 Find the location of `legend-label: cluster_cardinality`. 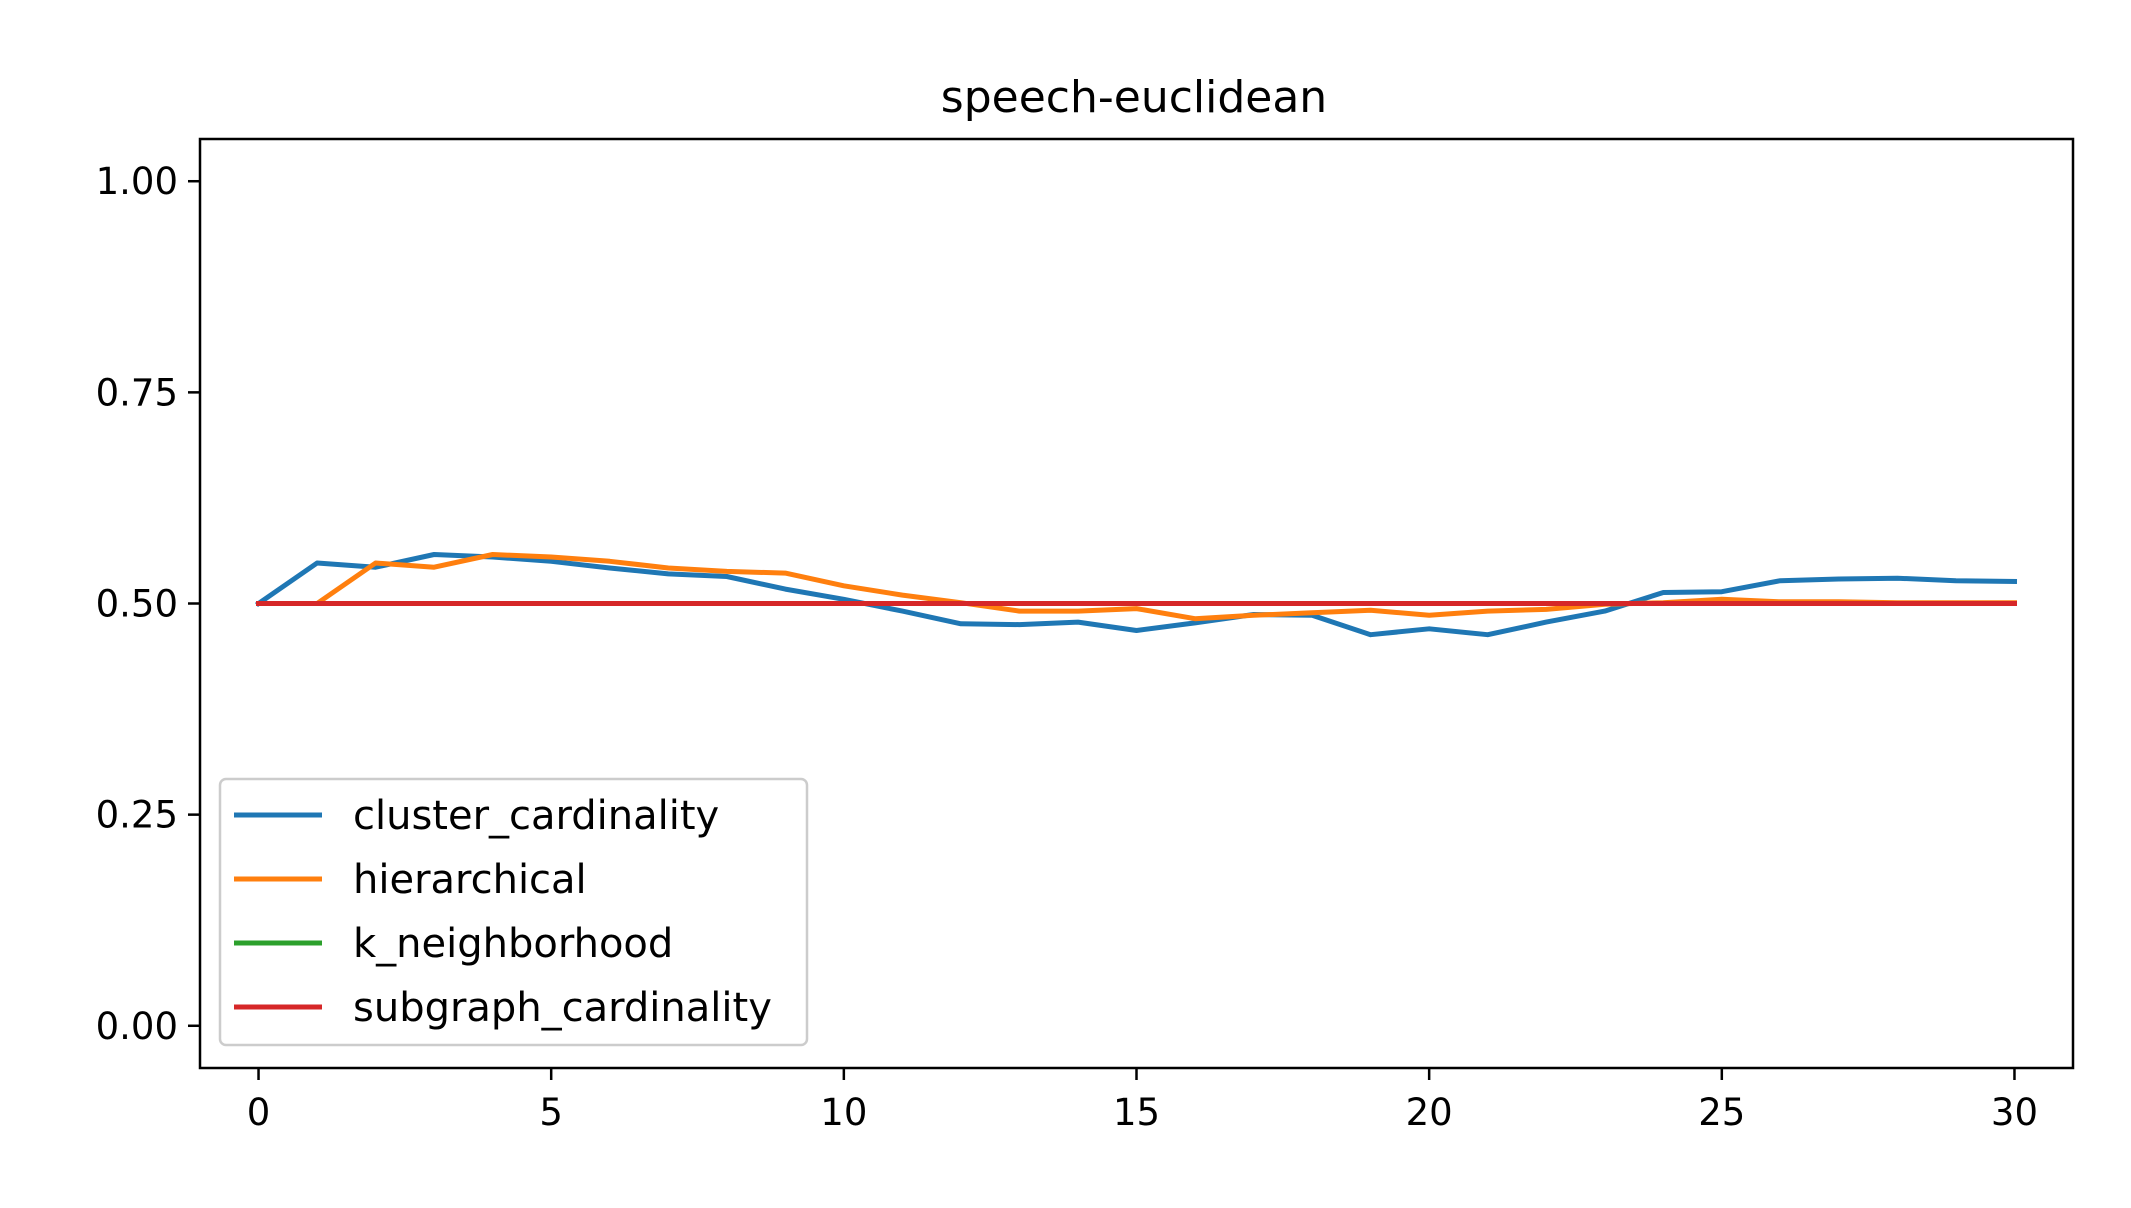

legend-label: cluster_cardinality is located at coordinates (536, 816).